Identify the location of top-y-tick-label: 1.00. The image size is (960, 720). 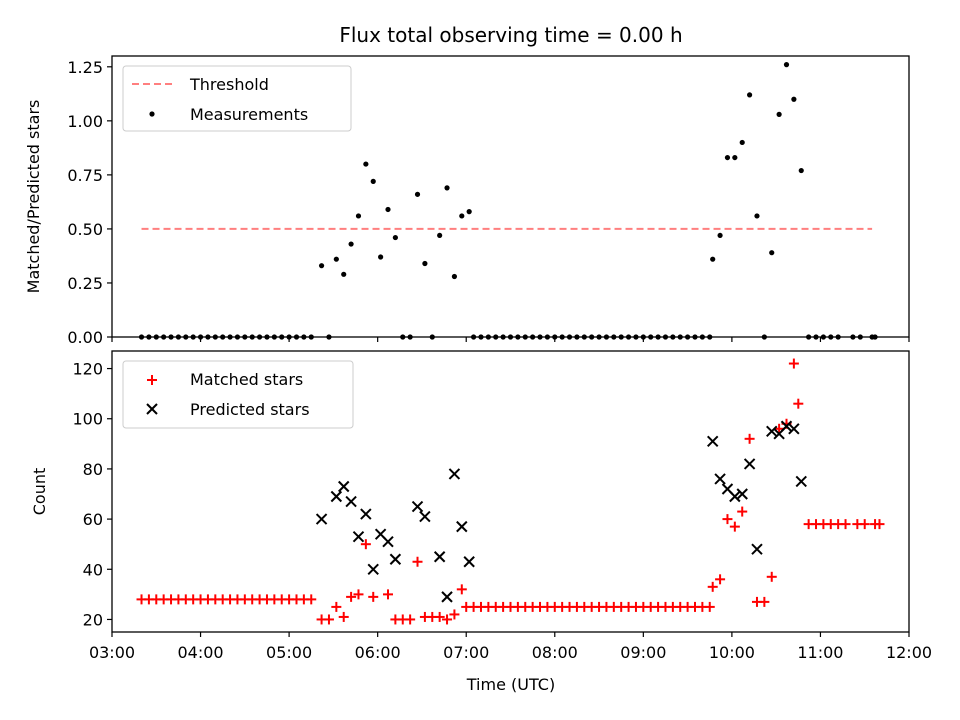
(85, 121).